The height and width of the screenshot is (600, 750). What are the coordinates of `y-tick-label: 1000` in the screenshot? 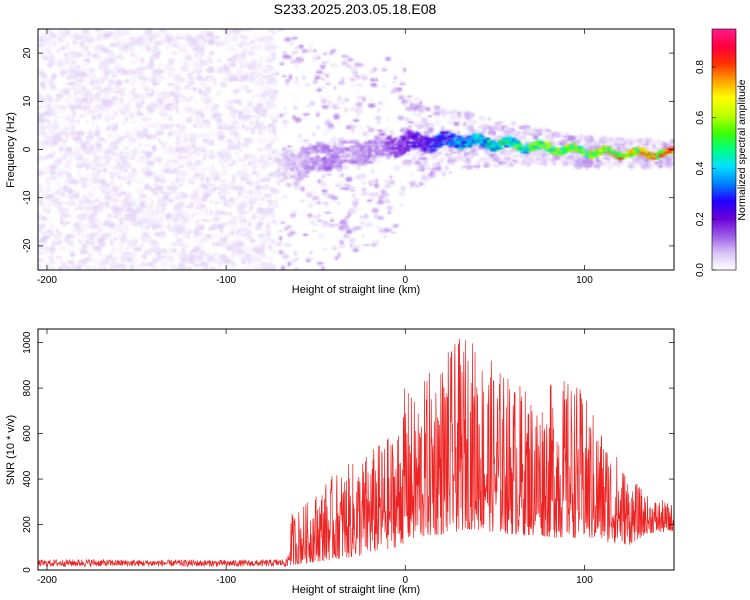 It's located at (27, 342).